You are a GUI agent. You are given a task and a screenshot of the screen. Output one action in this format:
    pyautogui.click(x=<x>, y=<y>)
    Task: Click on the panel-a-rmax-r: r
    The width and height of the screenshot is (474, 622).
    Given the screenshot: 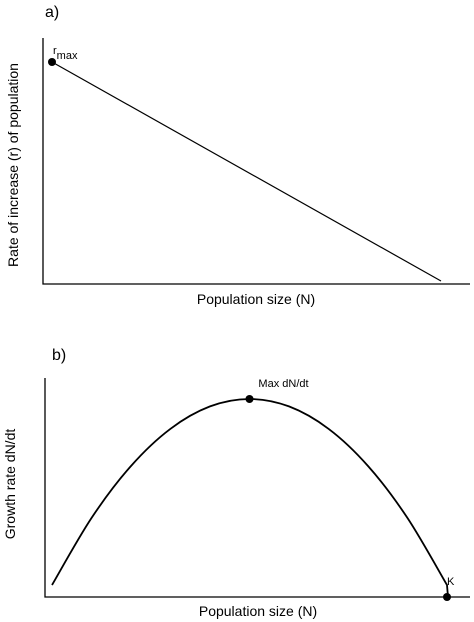 What is the action you would take?
    pyautogui.click(x=55, y=51)
    